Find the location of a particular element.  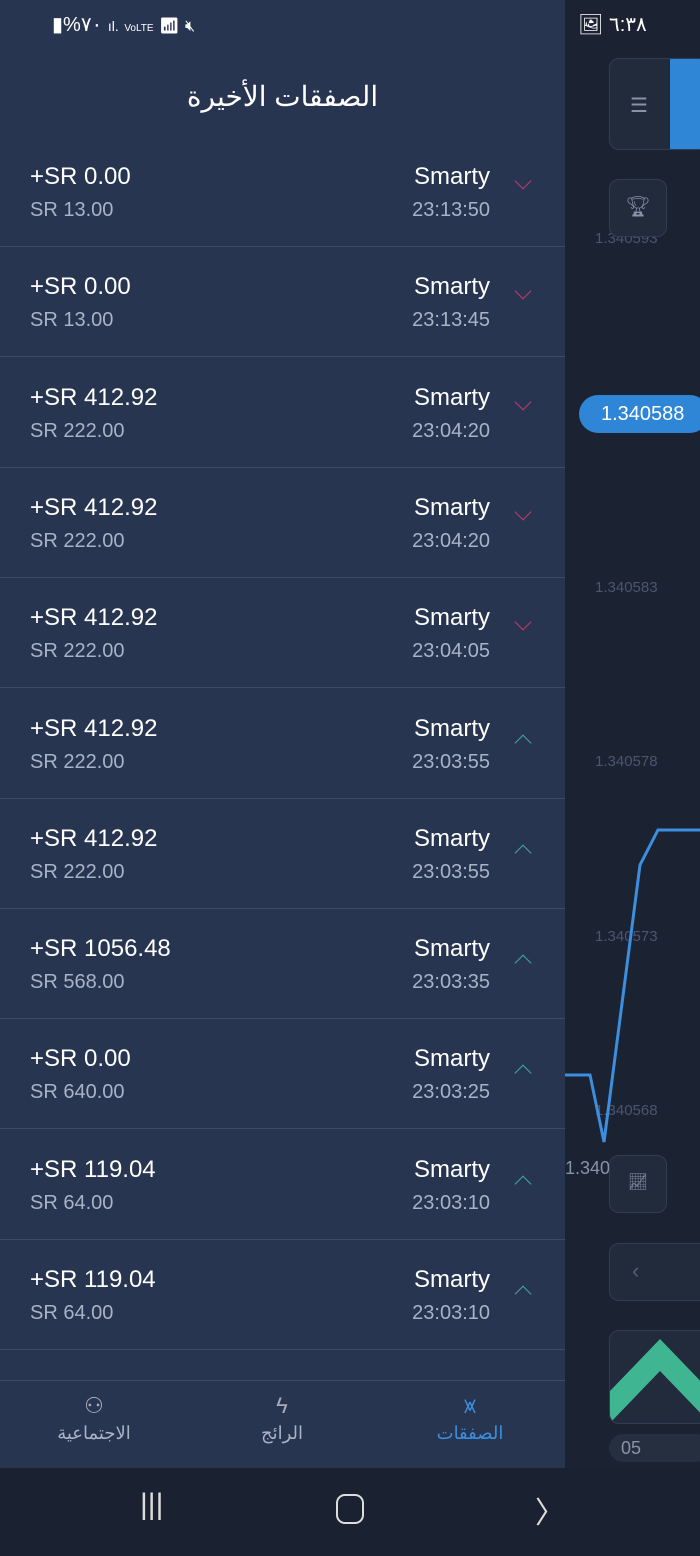

trade-stake: SR 640.00 is located at coordinates (77, 1092).